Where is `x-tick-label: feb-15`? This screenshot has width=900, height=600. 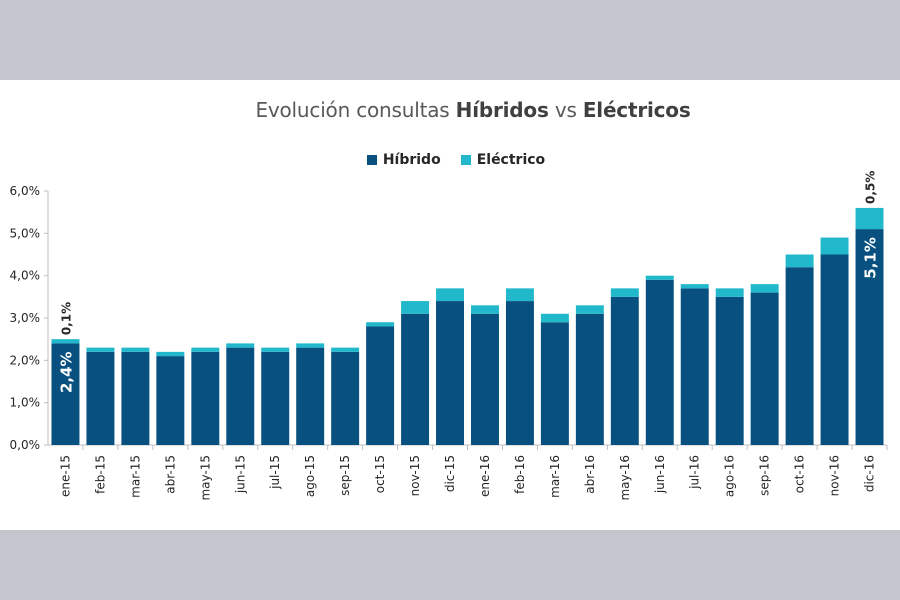 x-tick-label: feb-15 is located at coordinates (100, 474).